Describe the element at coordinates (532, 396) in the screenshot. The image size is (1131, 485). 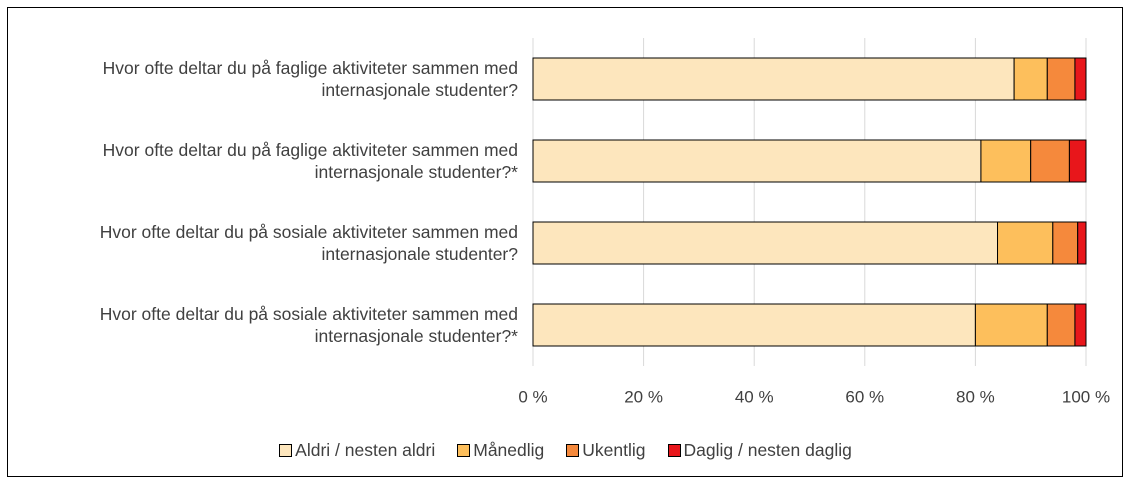
I see `x-tick-label: 0 %` at that location.